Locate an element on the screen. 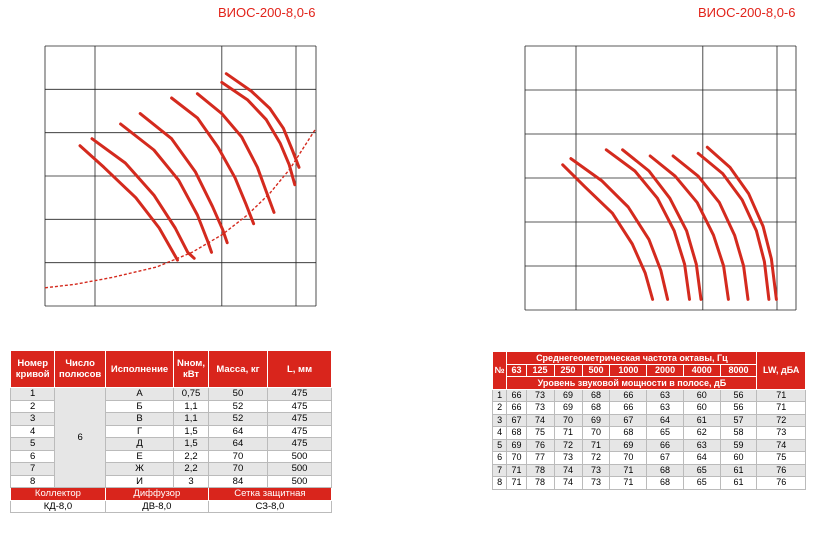 This screenshot has width=816, height=535. table-row: 6 70 77 73 72 70 67 64 60 75 is located at coordinates (648, 458).